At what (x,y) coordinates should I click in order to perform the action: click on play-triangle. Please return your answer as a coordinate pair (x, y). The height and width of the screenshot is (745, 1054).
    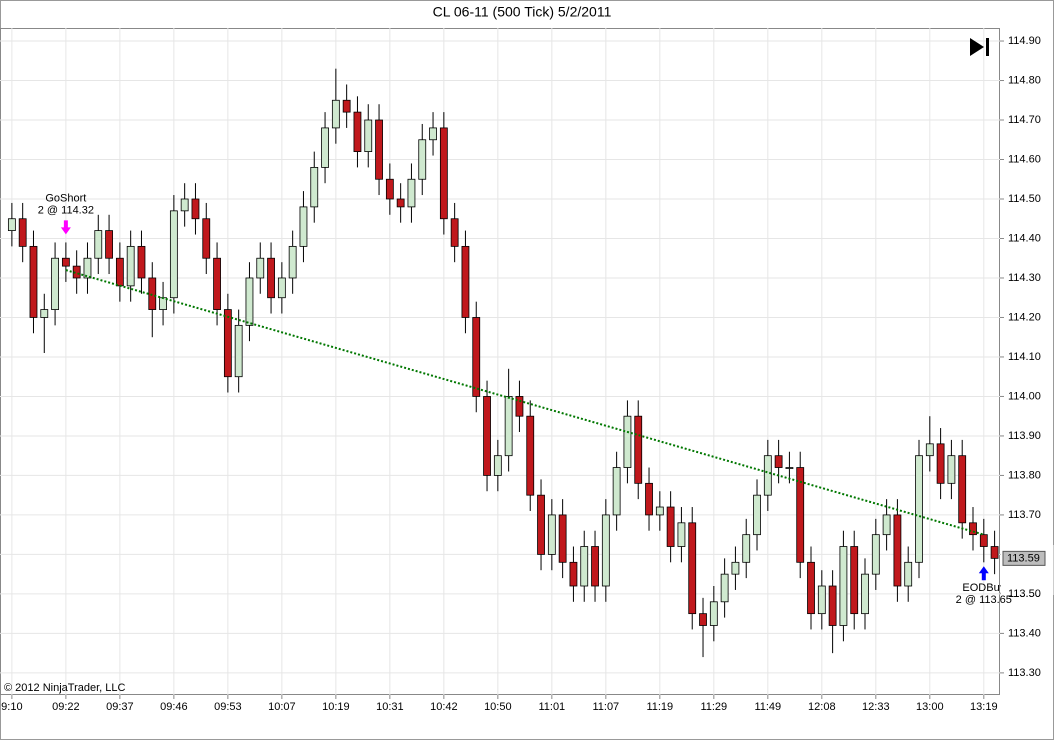
    Looking at the image, I should click on (977, 47).